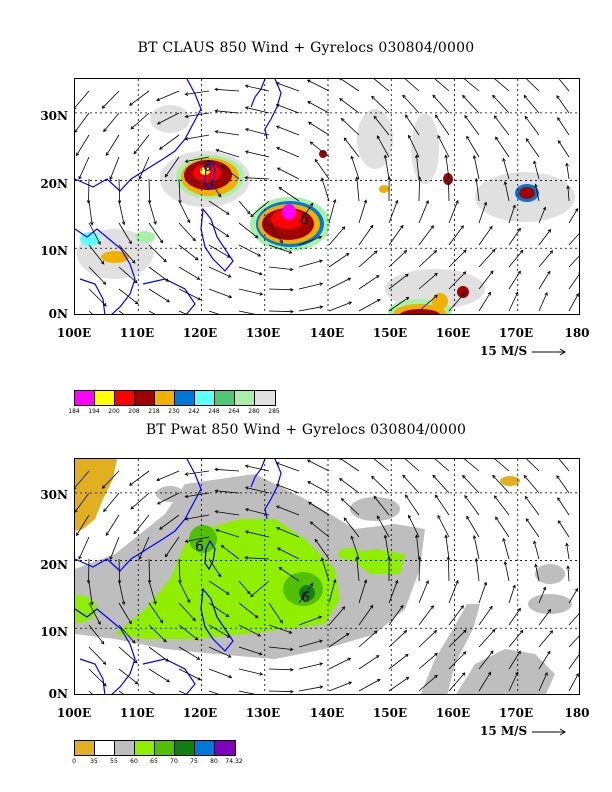  I want to click on panel2-ytick-20n: 20N, so click(54, 565).